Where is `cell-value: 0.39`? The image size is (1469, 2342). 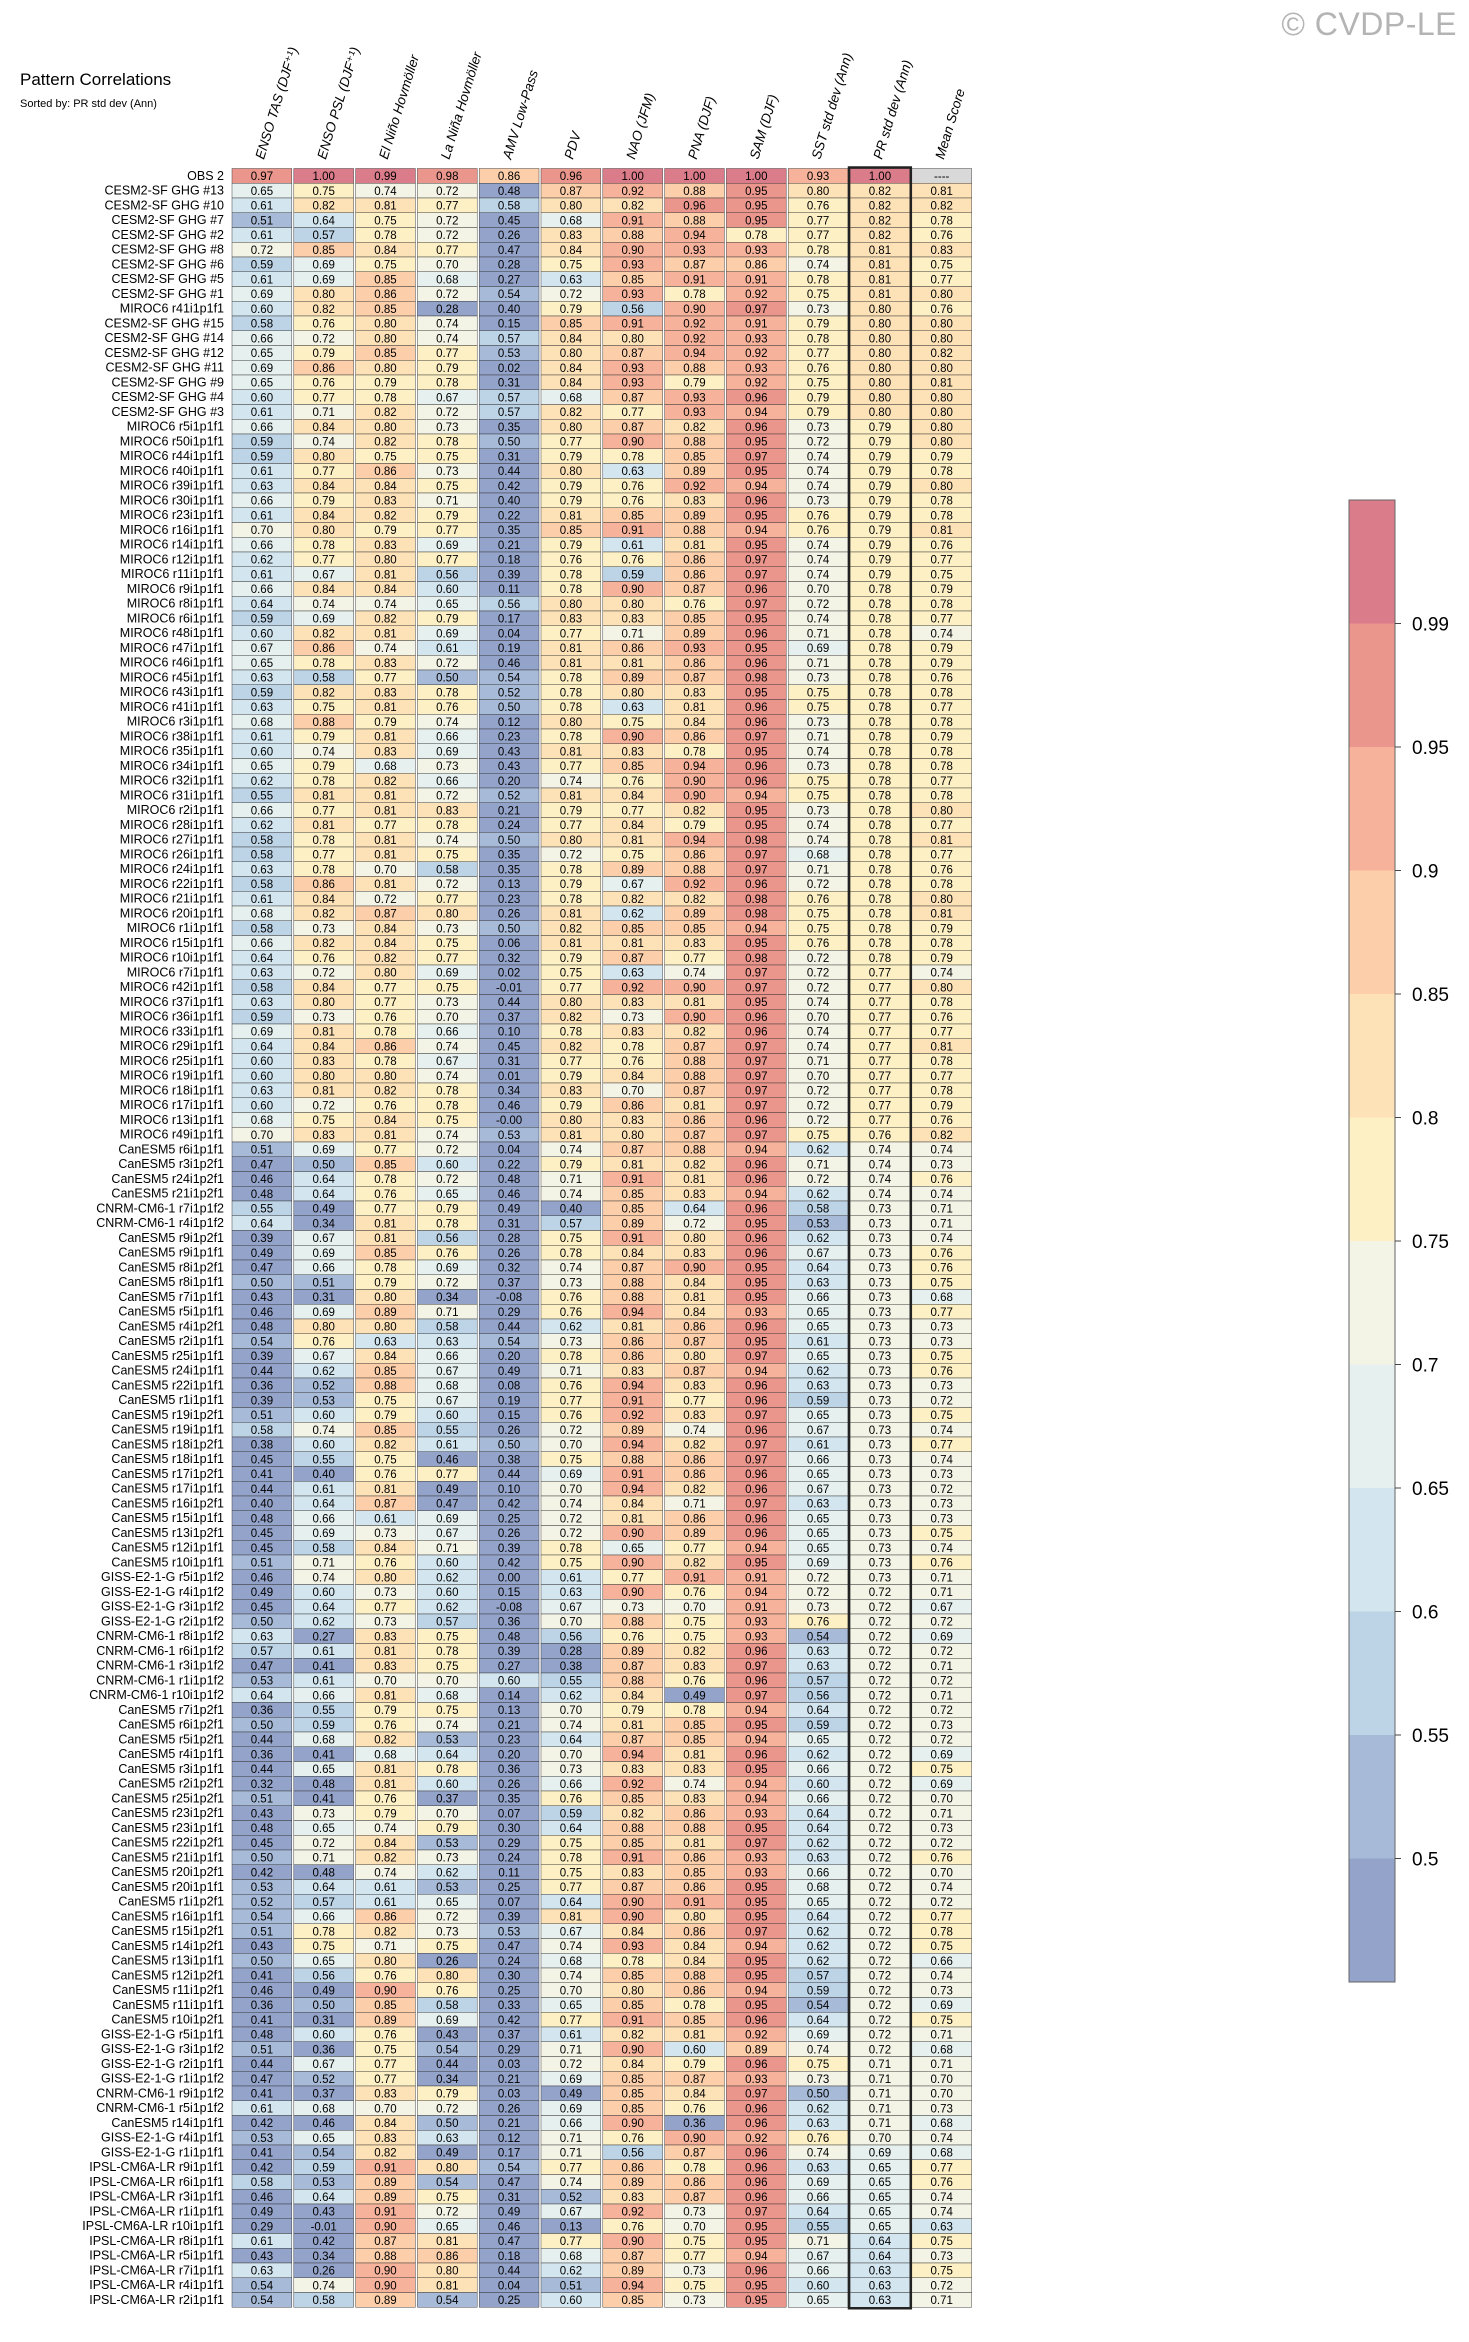 cell-value: 0.39 is located at coordinates (262, 1357).